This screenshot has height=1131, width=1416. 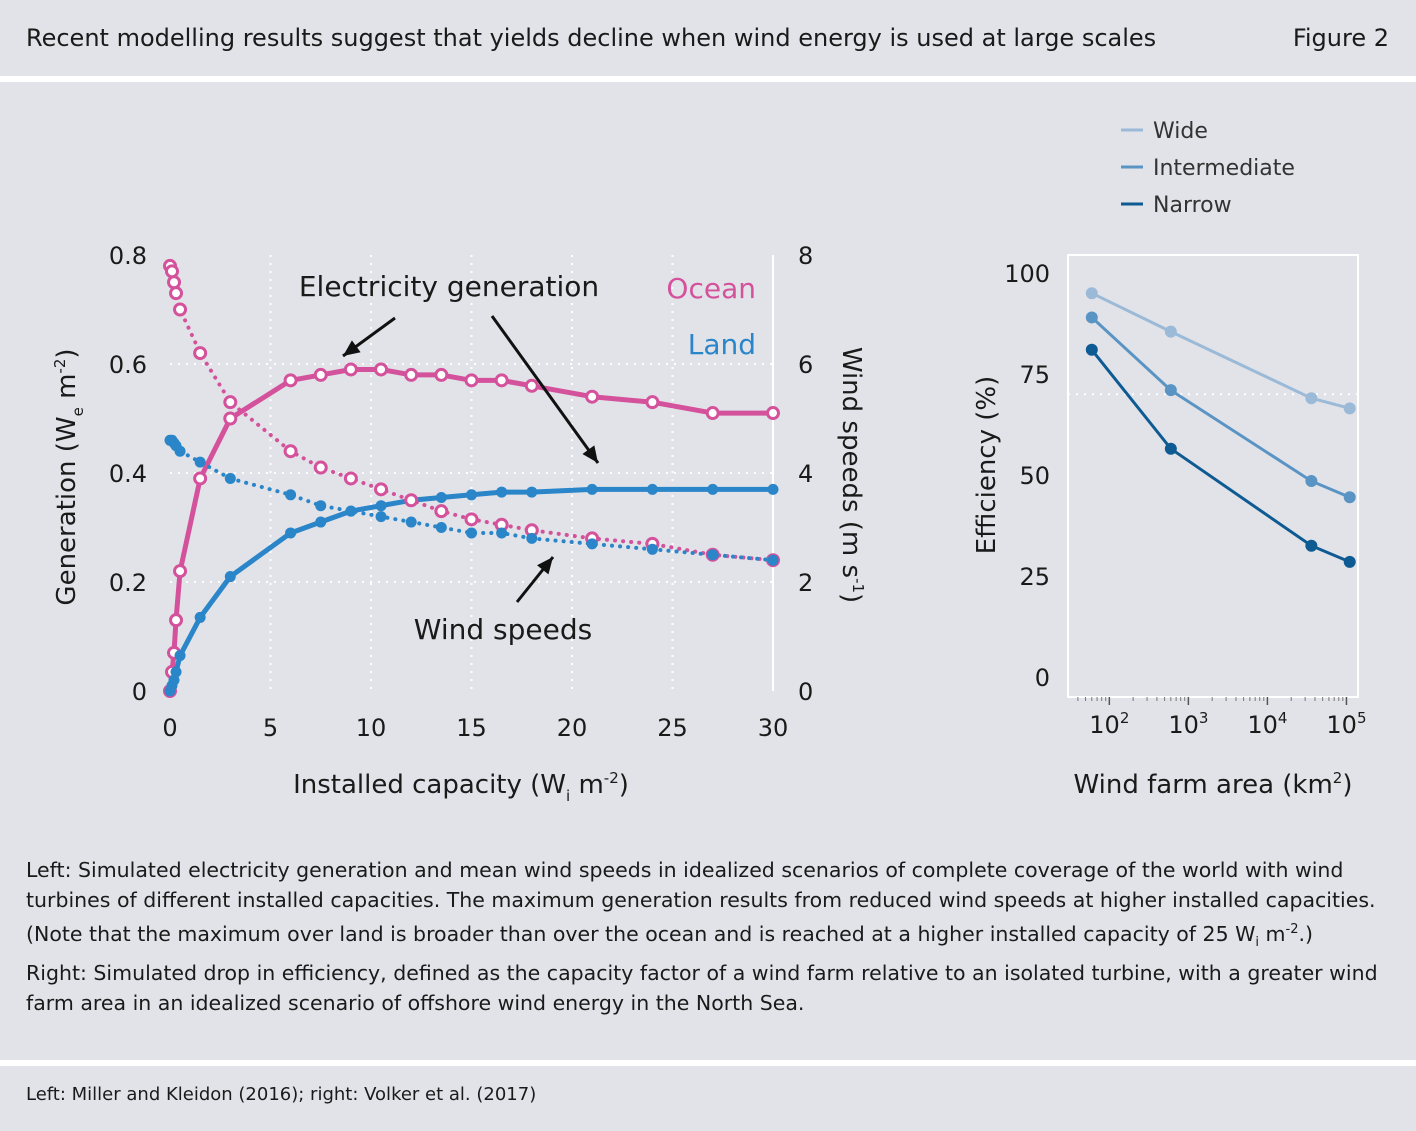 I want to click on left-x-tick-label: 15, so click(x=471, y=728).